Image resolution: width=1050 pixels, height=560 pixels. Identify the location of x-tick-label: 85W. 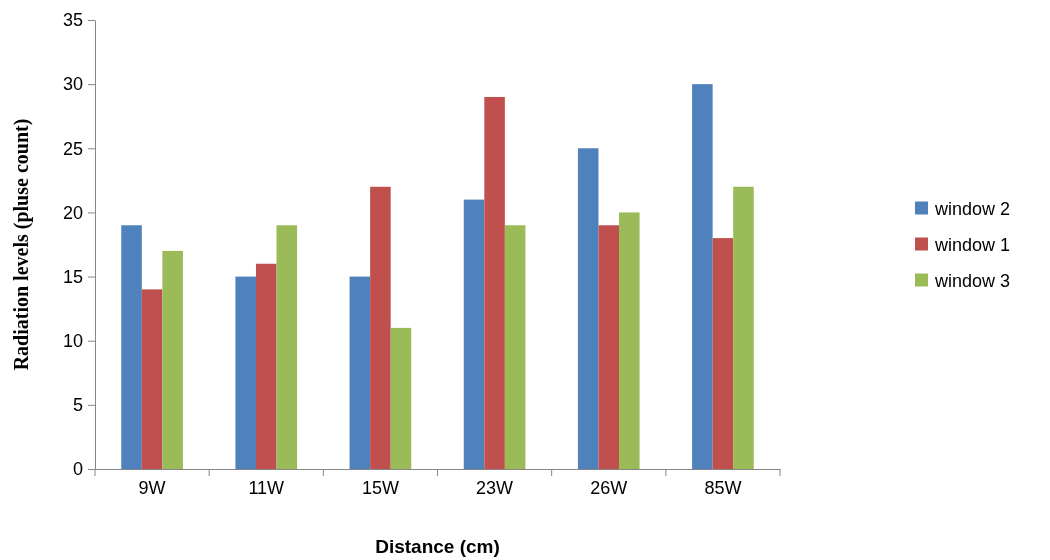
(723, 488).